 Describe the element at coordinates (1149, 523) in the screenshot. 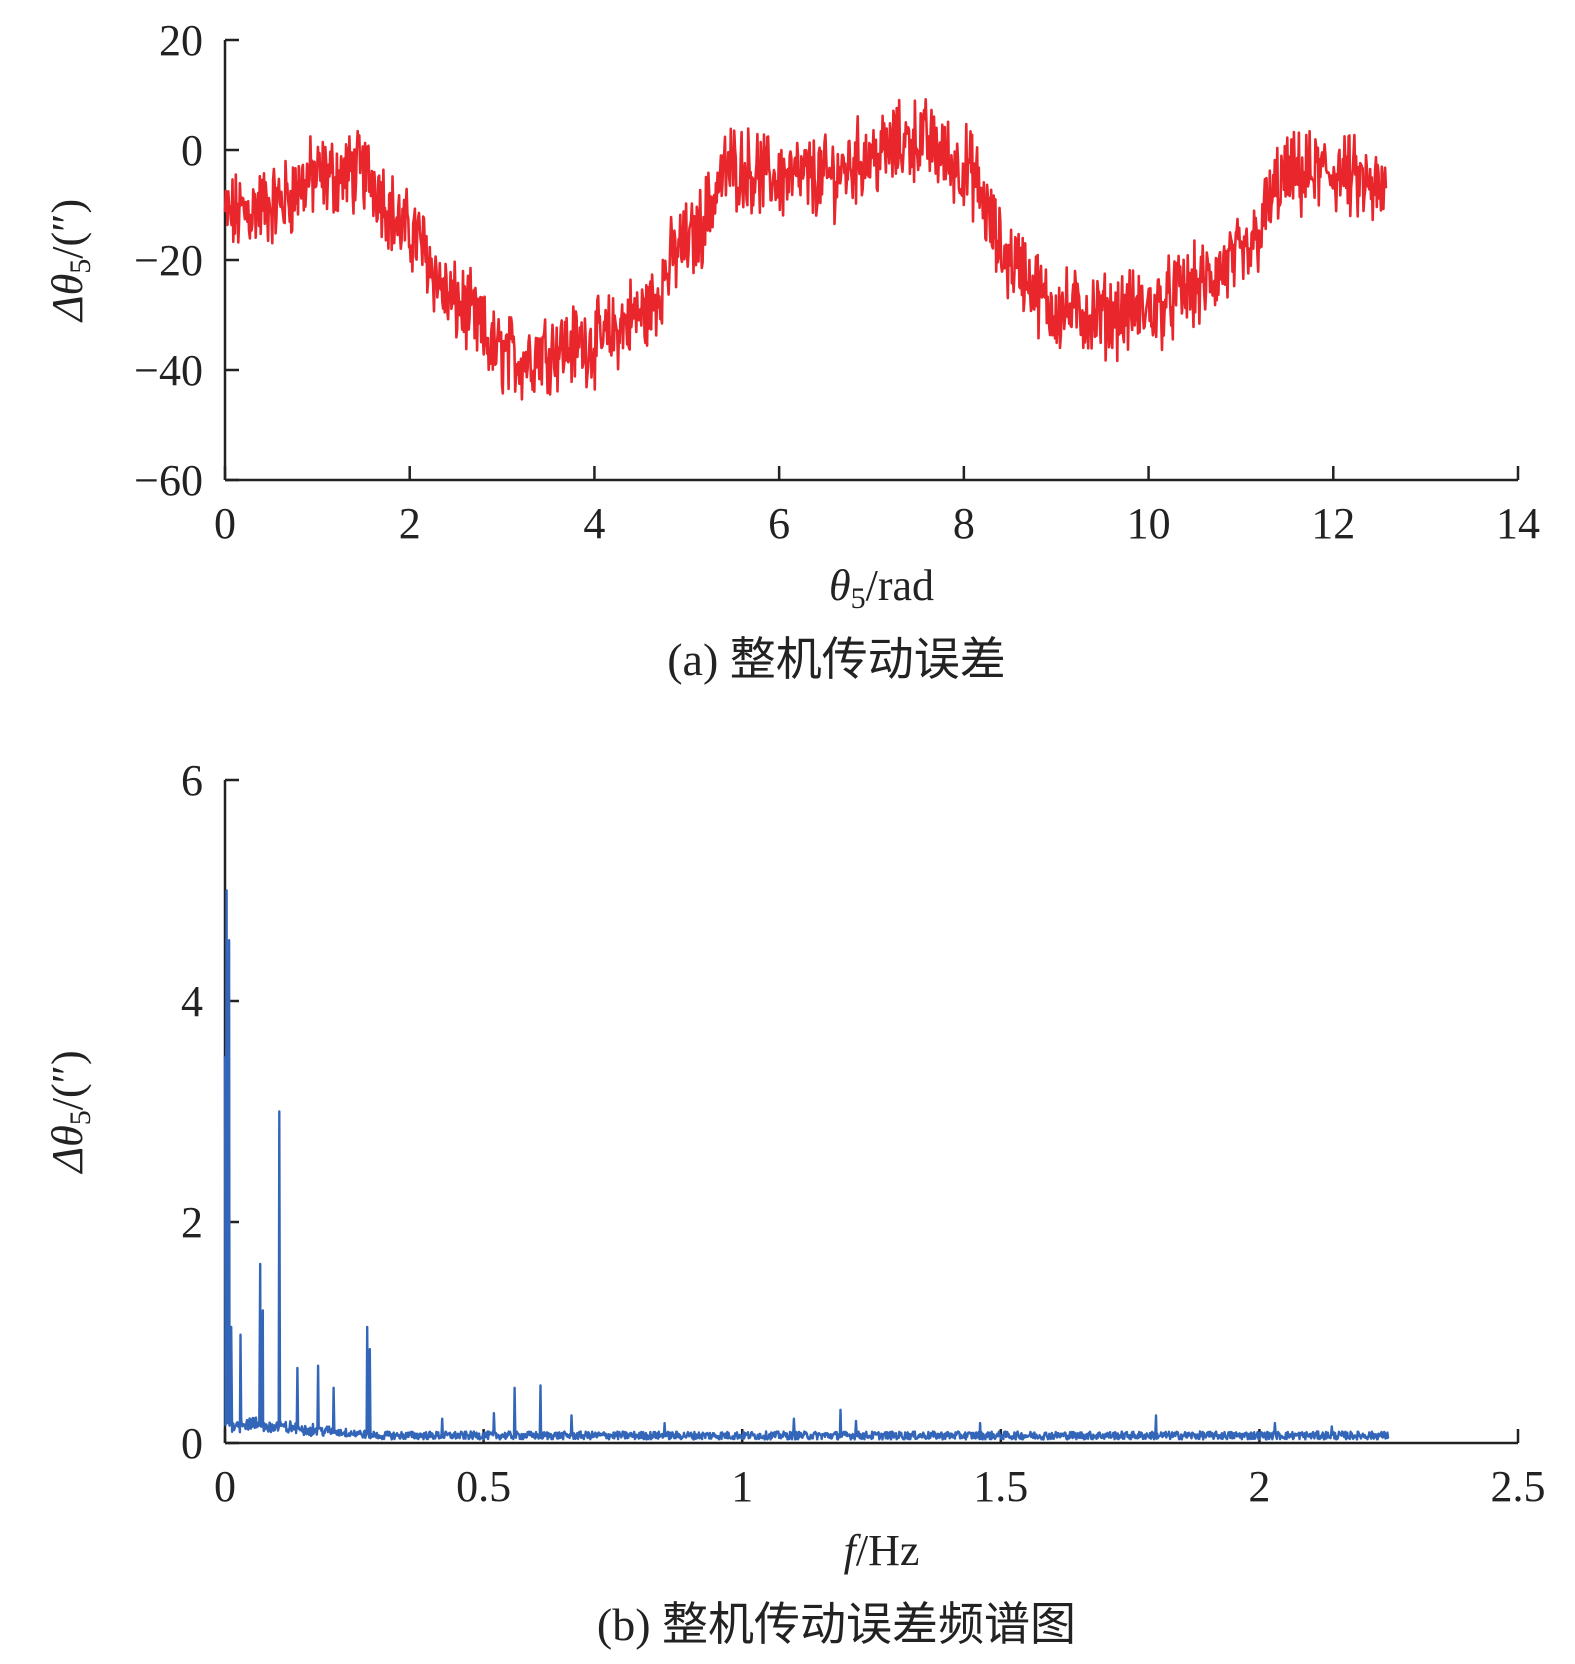

I see `x-tick-label: 10` at that location.